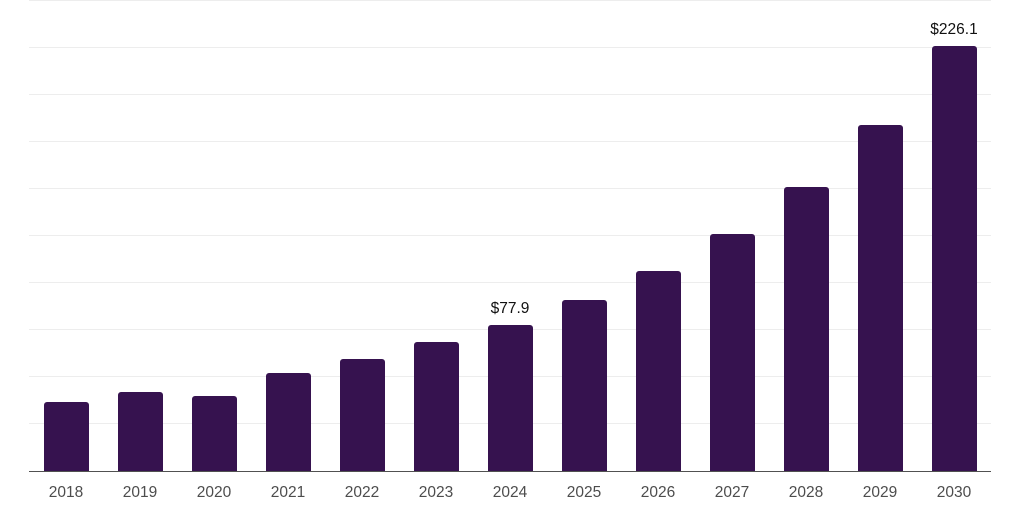  What do you see at coordinates (510, 397) in the screenshot?
I see `bar-2024` at bounding box center [510, 397].